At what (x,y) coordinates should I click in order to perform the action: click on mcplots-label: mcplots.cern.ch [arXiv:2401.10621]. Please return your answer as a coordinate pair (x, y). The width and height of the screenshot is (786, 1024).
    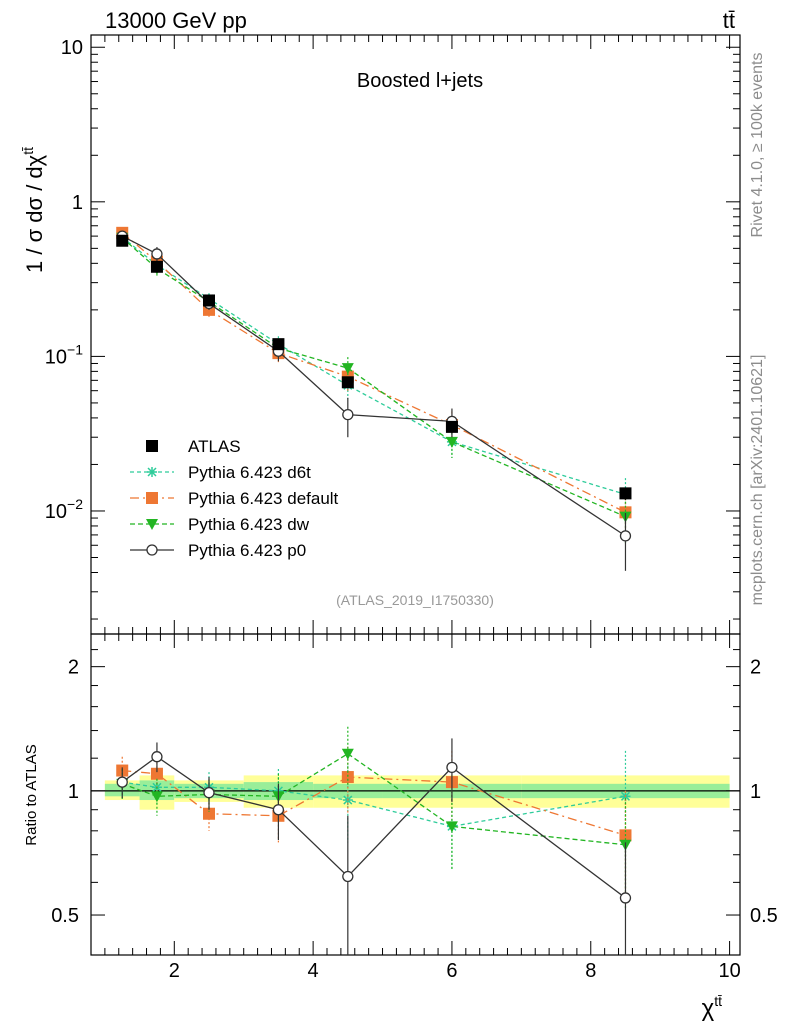
    Looking at the image, I should click on (757, 480).